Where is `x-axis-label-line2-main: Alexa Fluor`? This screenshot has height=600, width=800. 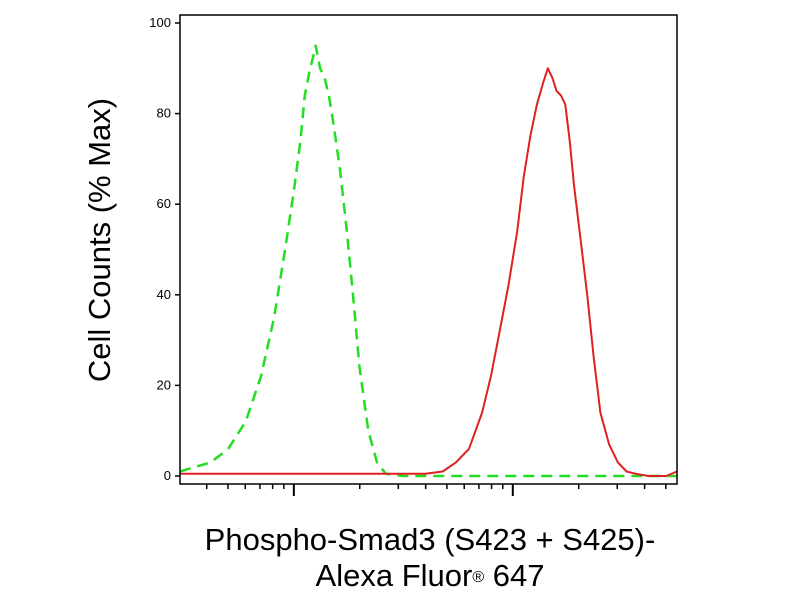 x-axis-label-line2-main: Alexa Fluor is located at coordinates (394, 575).